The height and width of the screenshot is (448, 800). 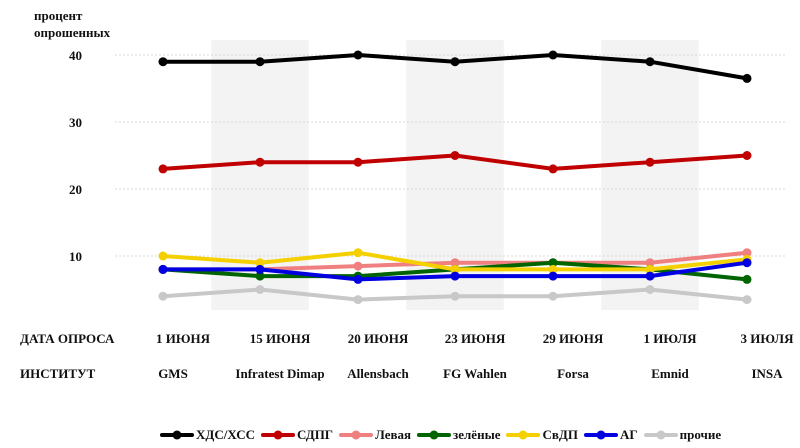 I want to click on y-axis-label-line2: опрошенных, so click(x=72, y=32).